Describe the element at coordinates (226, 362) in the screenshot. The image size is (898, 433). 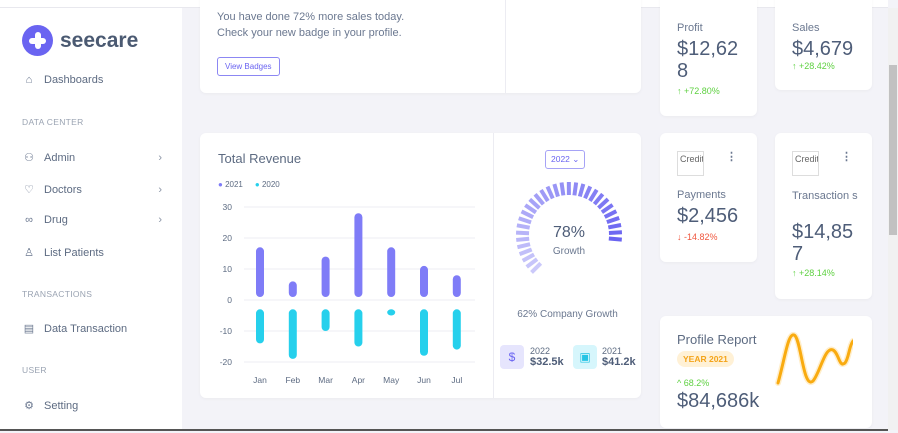
I see `y-tick-label: -20` at that location.